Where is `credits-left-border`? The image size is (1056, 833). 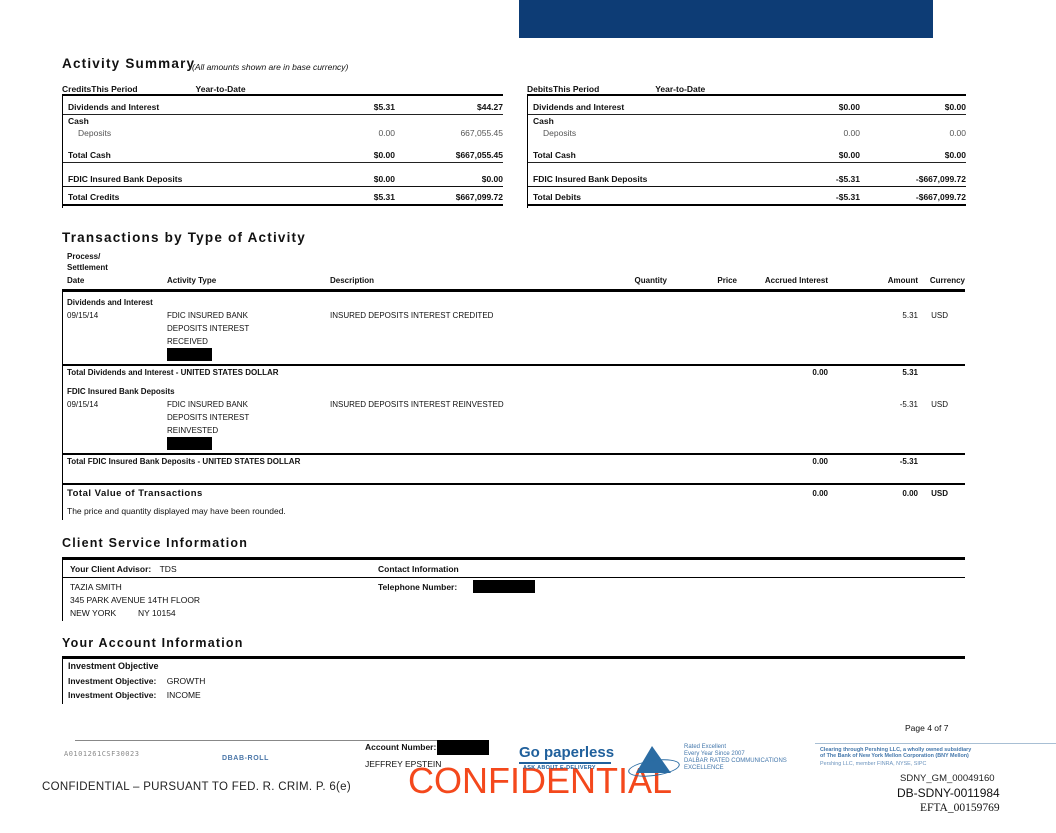
credits-left-border is located at coordinates (62, 151).